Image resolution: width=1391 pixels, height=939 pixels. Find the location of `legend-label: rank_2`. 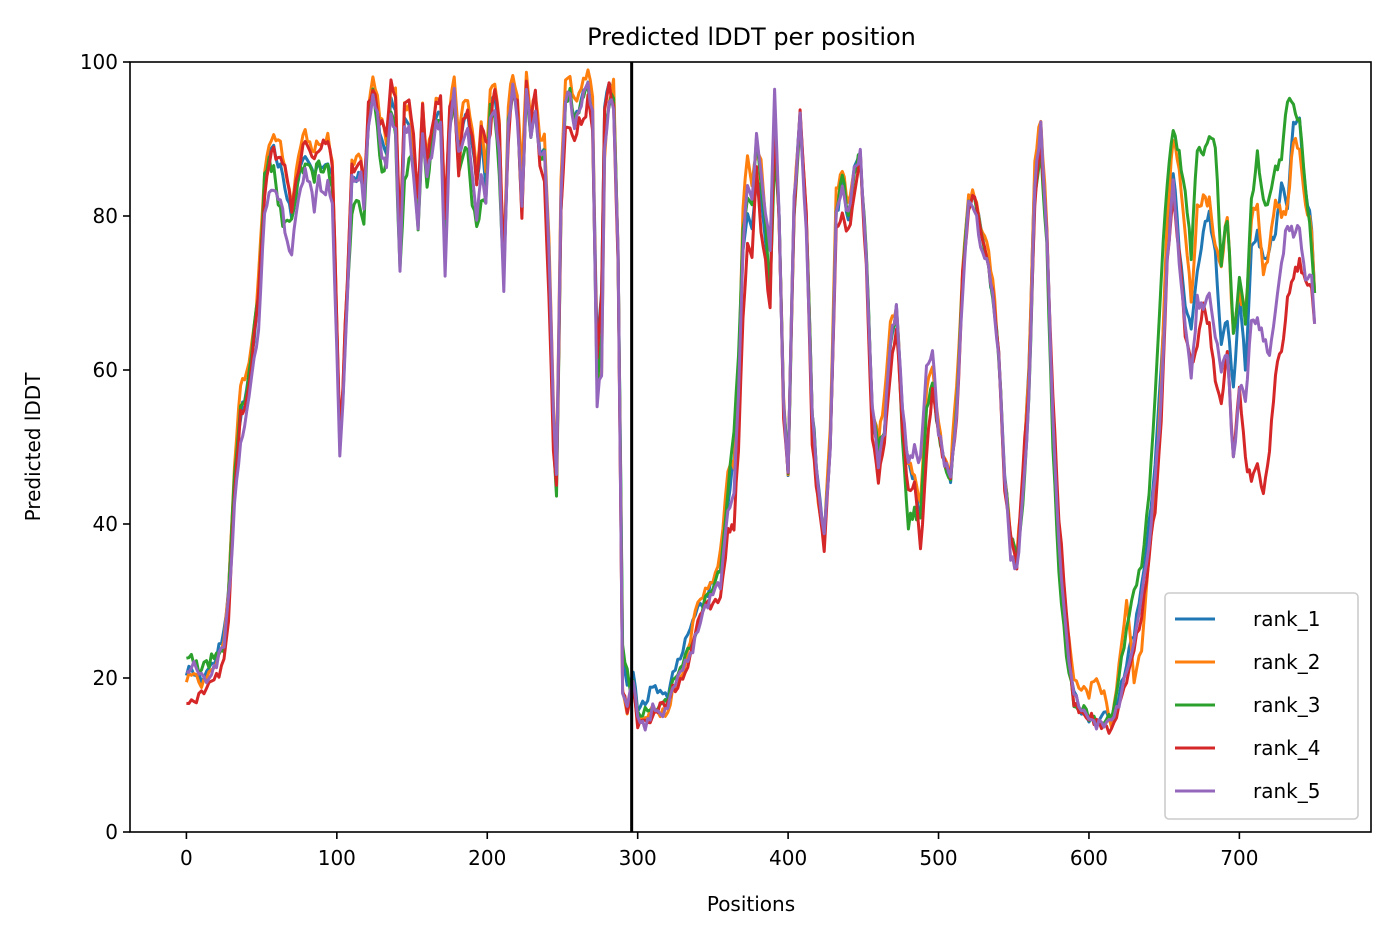

legend-label: rank_2 is located at coordinates (1286, 662).